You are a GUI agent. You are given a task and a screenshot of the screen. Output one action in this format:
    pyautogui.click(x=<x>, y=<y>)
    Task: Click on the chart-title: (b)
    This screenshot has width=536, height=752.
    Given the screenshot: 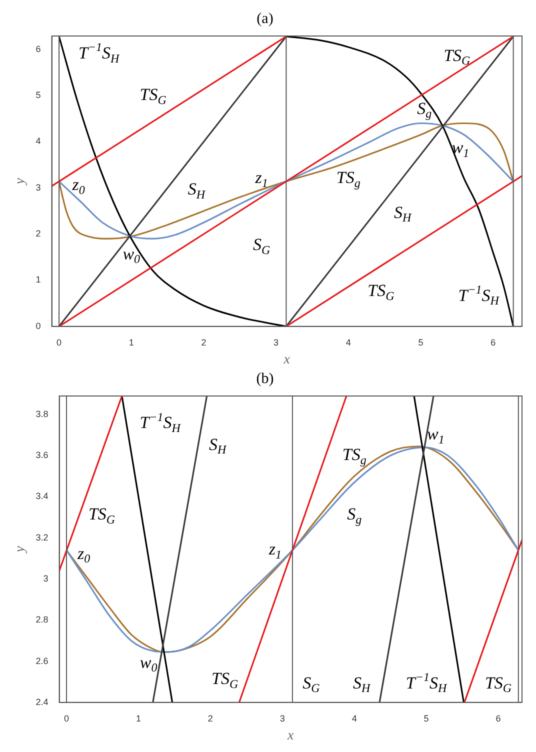 What is the action you would take?
    pyautogui.click(x=265, y=378)
    